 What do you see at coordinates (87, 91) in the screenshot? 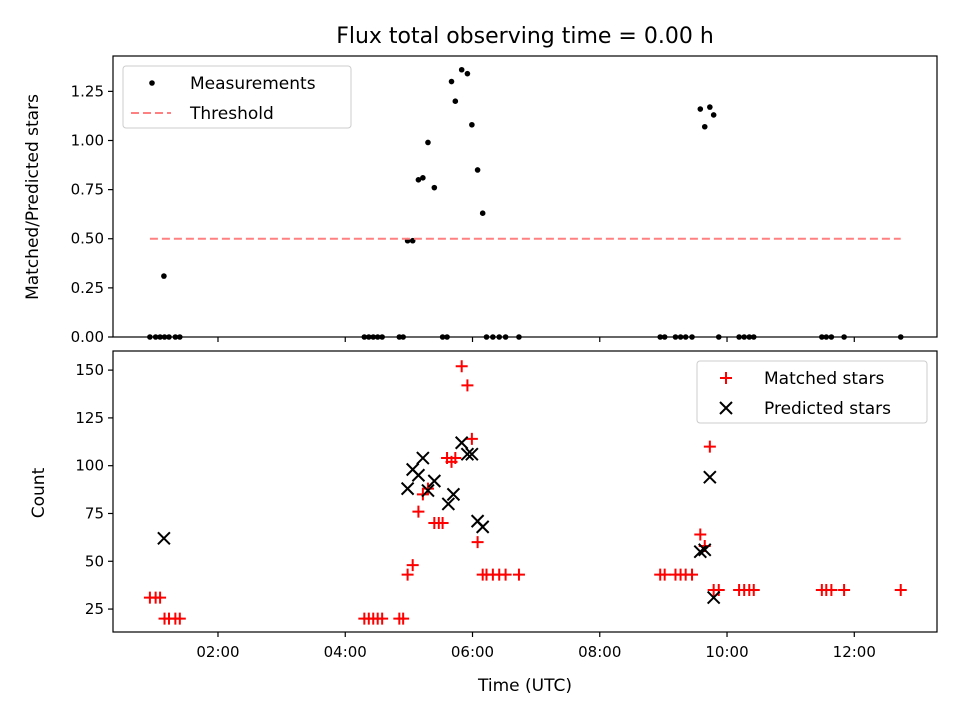
I see `top-y-tick-label: 1.25` at bounding box center [87, 91].